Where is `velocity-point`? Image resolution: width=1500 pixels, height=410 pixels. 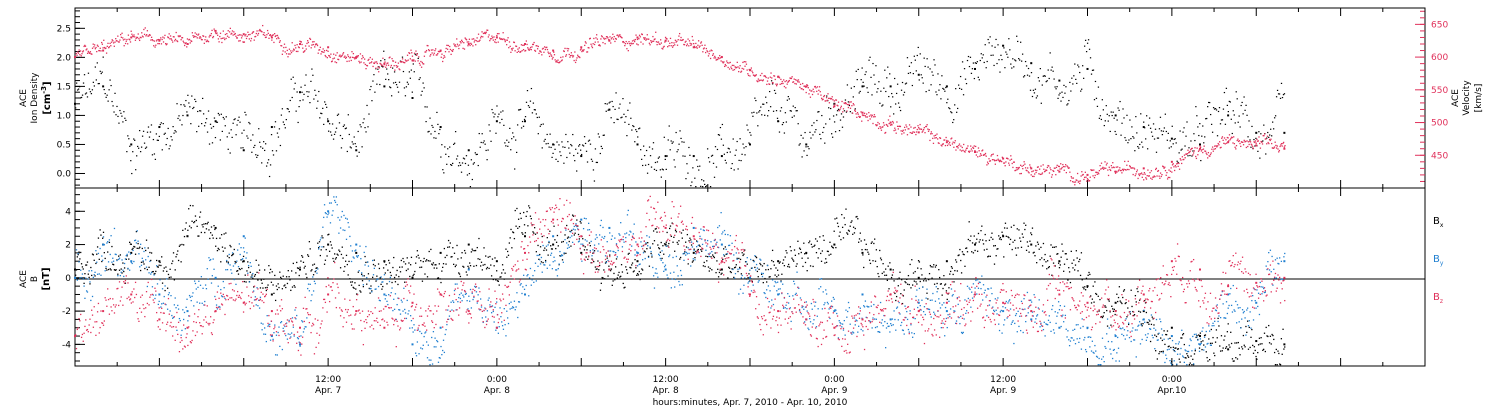
velocity-point is located at coordinates (159, 40).